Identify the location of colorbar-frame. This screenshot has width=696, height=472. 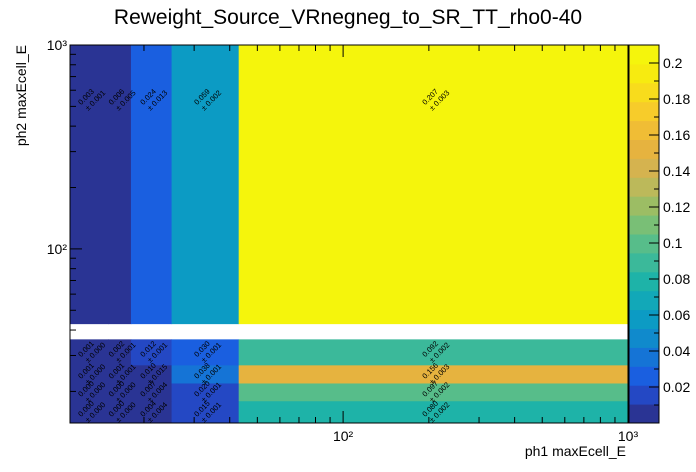
(644, 234).